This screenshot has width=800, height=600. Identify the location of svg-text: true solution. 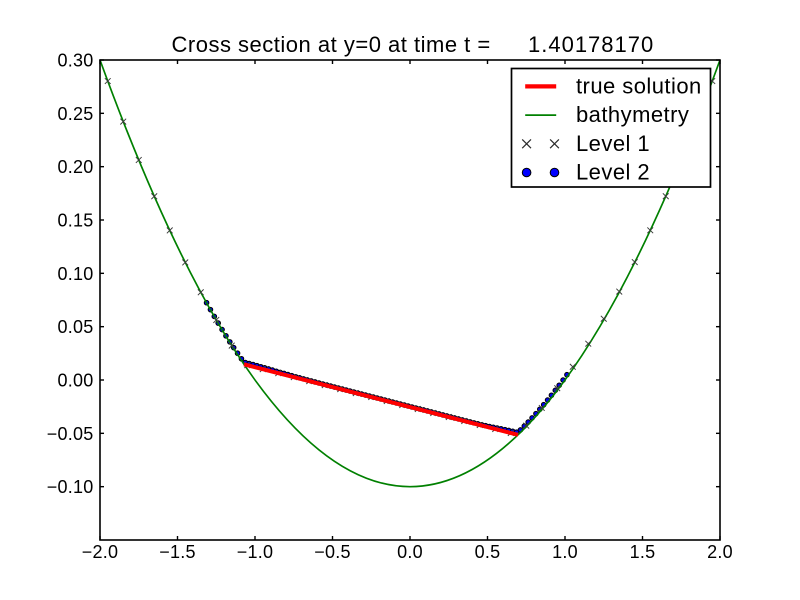
(639, 86).